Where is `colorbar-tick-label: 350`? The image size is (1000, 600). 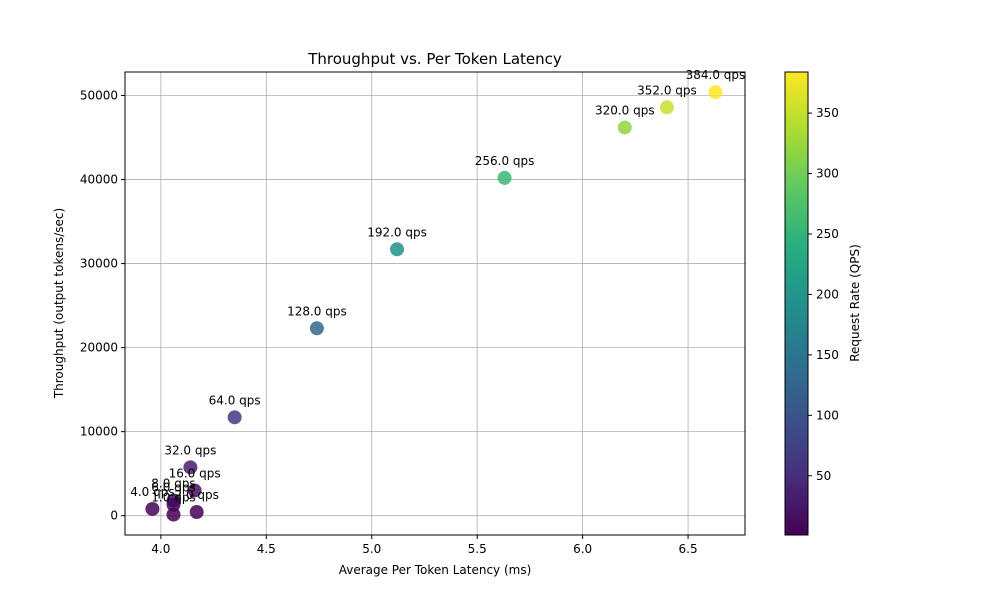
colorbar-tick-label: 350 is located at coordinates (827, 113).